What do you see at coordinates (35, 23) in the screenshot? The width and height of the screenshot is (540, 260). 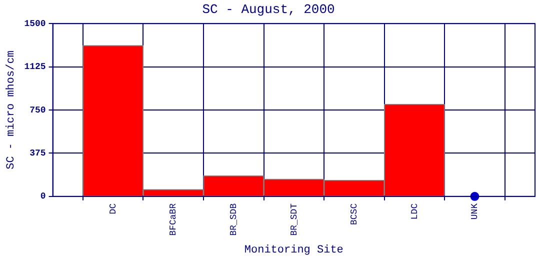 I see `y-tick-label: 1500` at bounding box center [35, 23].